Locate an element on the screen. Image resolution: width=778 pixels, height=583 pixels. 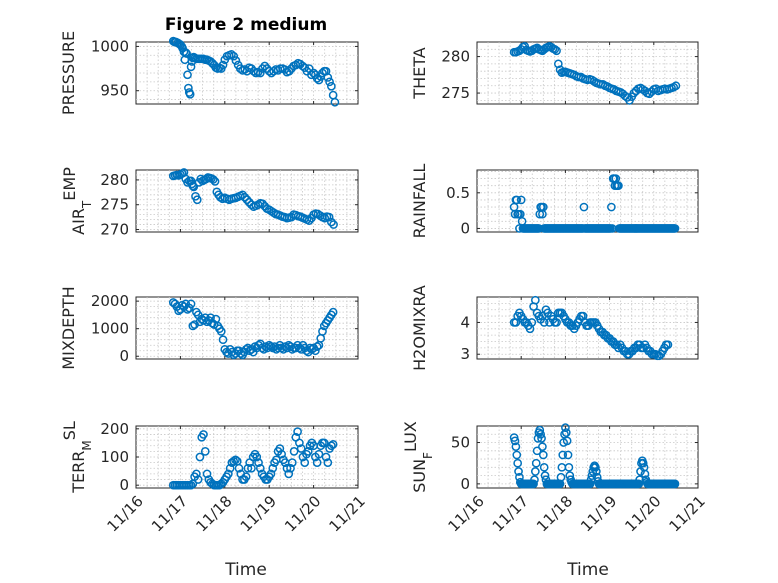
panel-rainfall: 0 0.5 RAINFALL is located at coordinates (554, 201).